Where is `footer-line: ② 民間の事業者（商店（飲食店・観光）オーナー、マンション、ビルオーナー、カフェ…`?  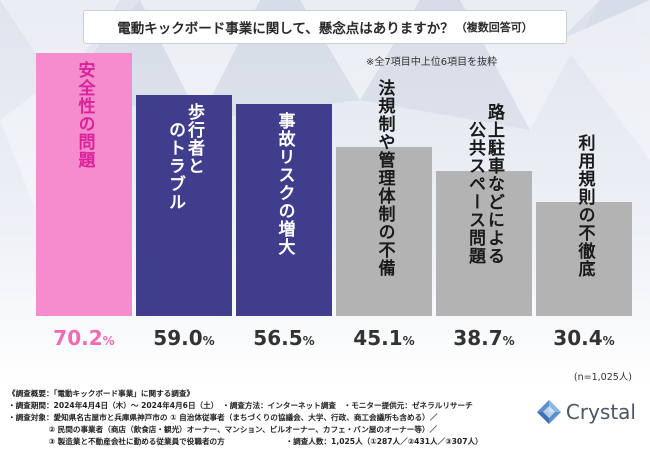 footer-line: ② 民間の事業者（商店（飲食店・観光）オーナー、マンション、ビルオーナー、カフェ… is located at coordinates (223, 429).